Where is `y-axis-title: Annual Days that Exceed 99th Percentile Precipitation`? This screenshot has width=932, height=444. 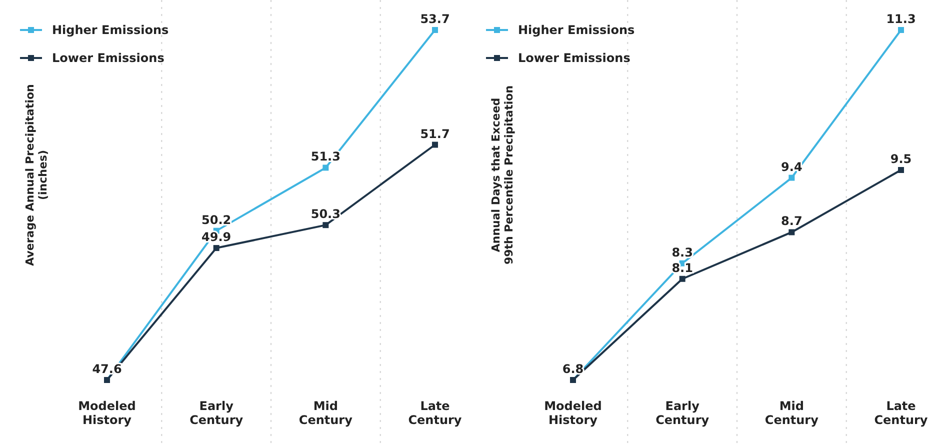 y-axis-title: Annual Days that Exceed 99th Percentile Precipitation is located at coordinates (503, 175).